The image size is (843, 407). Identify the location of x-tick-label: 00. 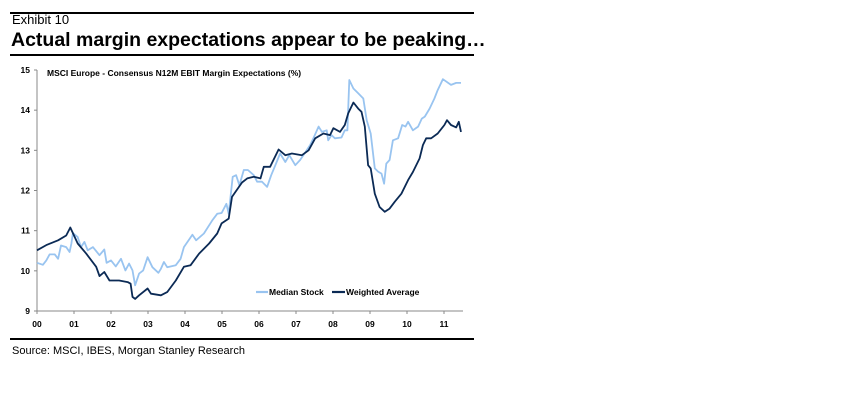
(37, 324).